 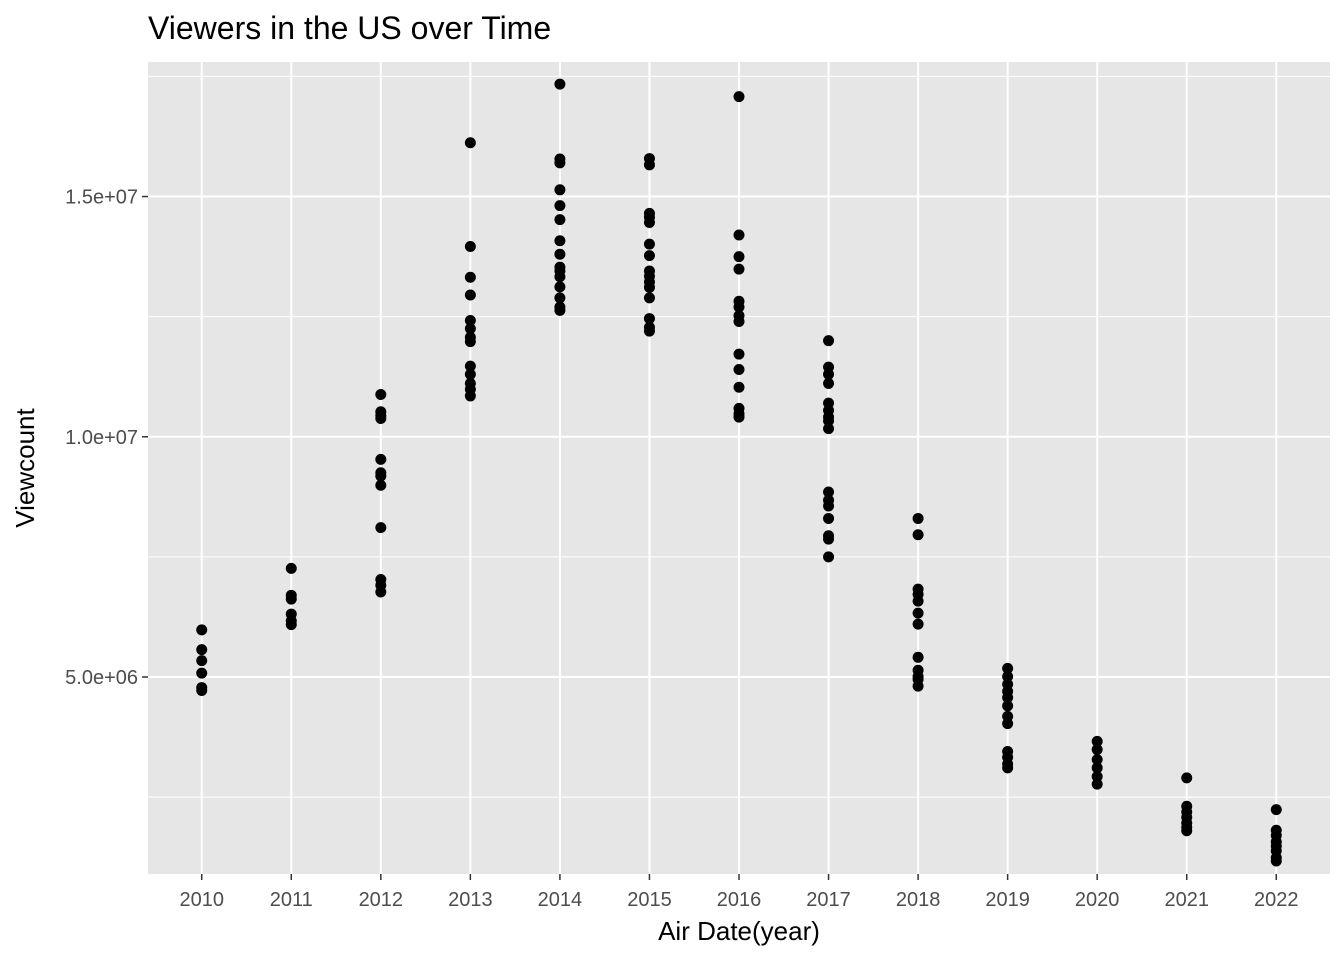 I want to click on y-tick-label: 1.0e+07, so click(x=101, y=438).